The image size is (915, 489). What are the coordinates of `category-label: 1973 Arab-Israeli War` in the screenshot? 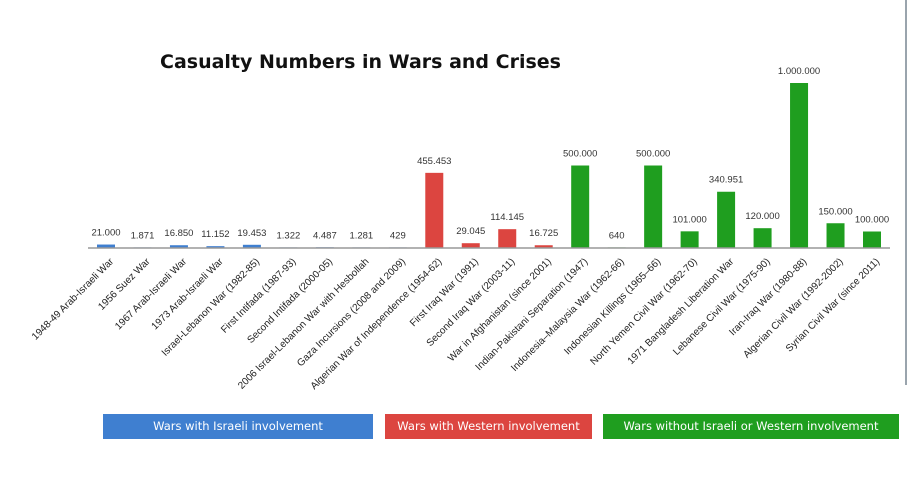 It's located at (188, 294).